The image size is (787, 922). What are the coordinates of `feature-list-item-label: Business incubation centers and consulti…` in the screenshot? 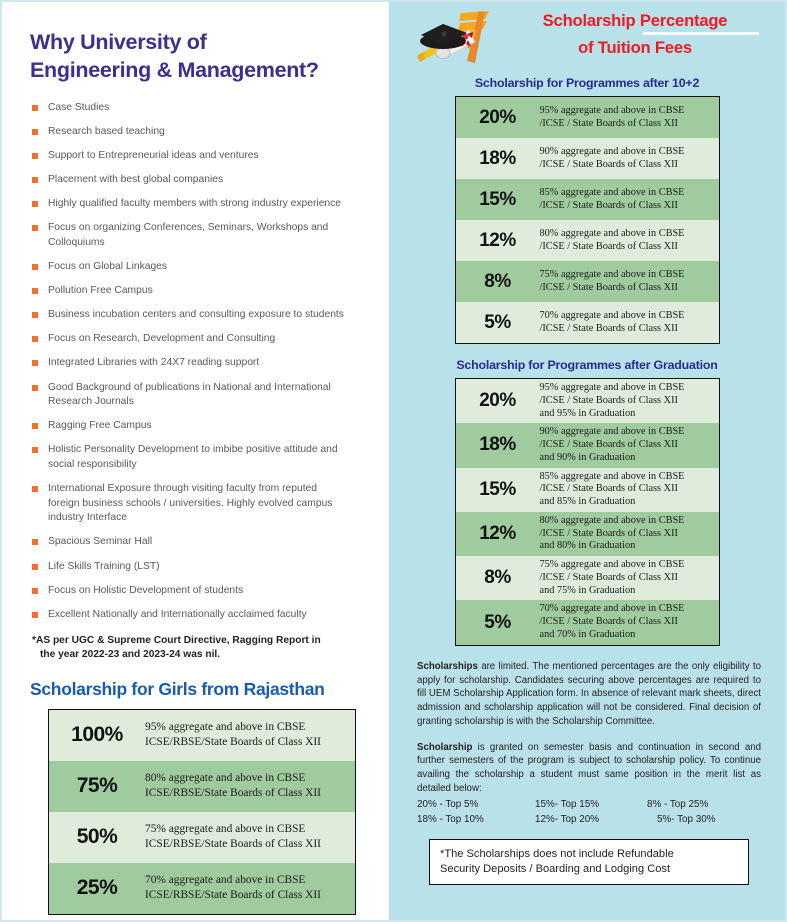 It's located at (196, 315).